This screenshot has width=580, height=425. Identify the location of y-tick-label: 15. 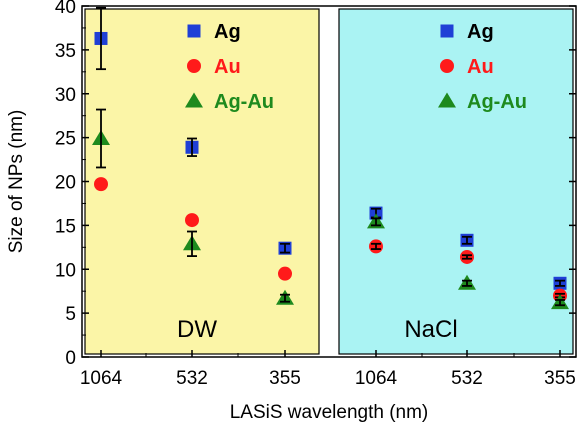
(65, 226).